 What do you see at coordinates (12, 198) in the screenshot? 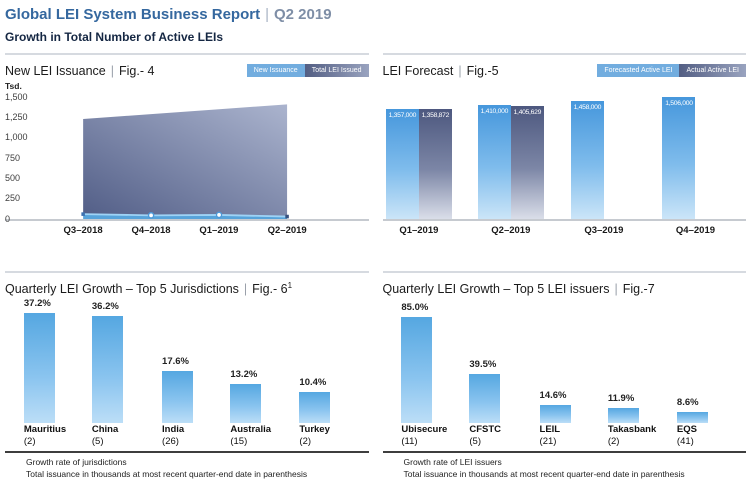
I see `y-tick-label: 250` at bounding box center [12, 198].